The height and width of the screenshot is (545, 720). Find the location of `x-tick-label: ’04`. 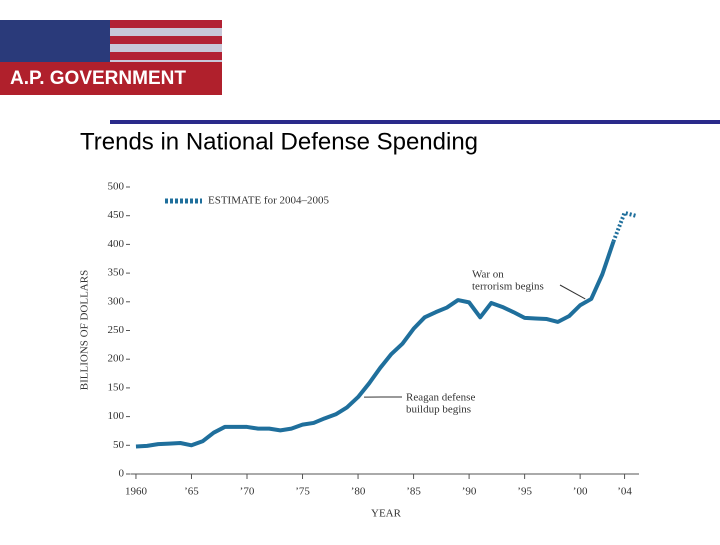

x-tick-label: ’04 is located at coordinates (624, 492).